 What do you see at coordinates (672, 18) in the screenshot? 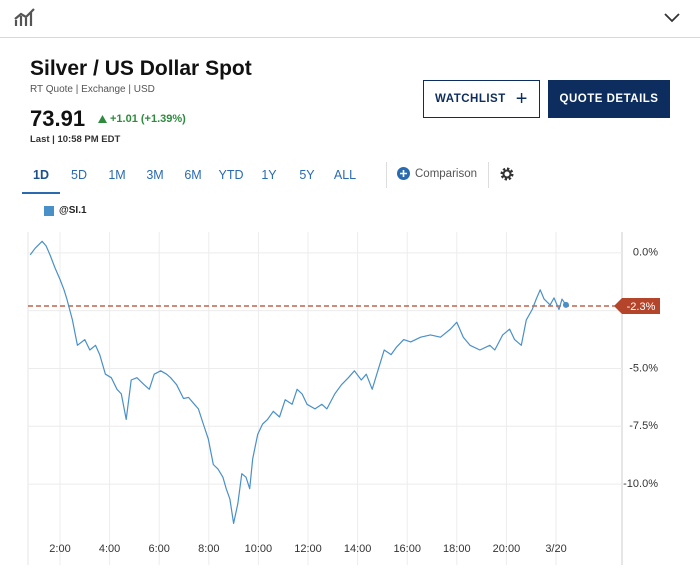
I see `collapse-chevron` at bounding box center [672, 18].